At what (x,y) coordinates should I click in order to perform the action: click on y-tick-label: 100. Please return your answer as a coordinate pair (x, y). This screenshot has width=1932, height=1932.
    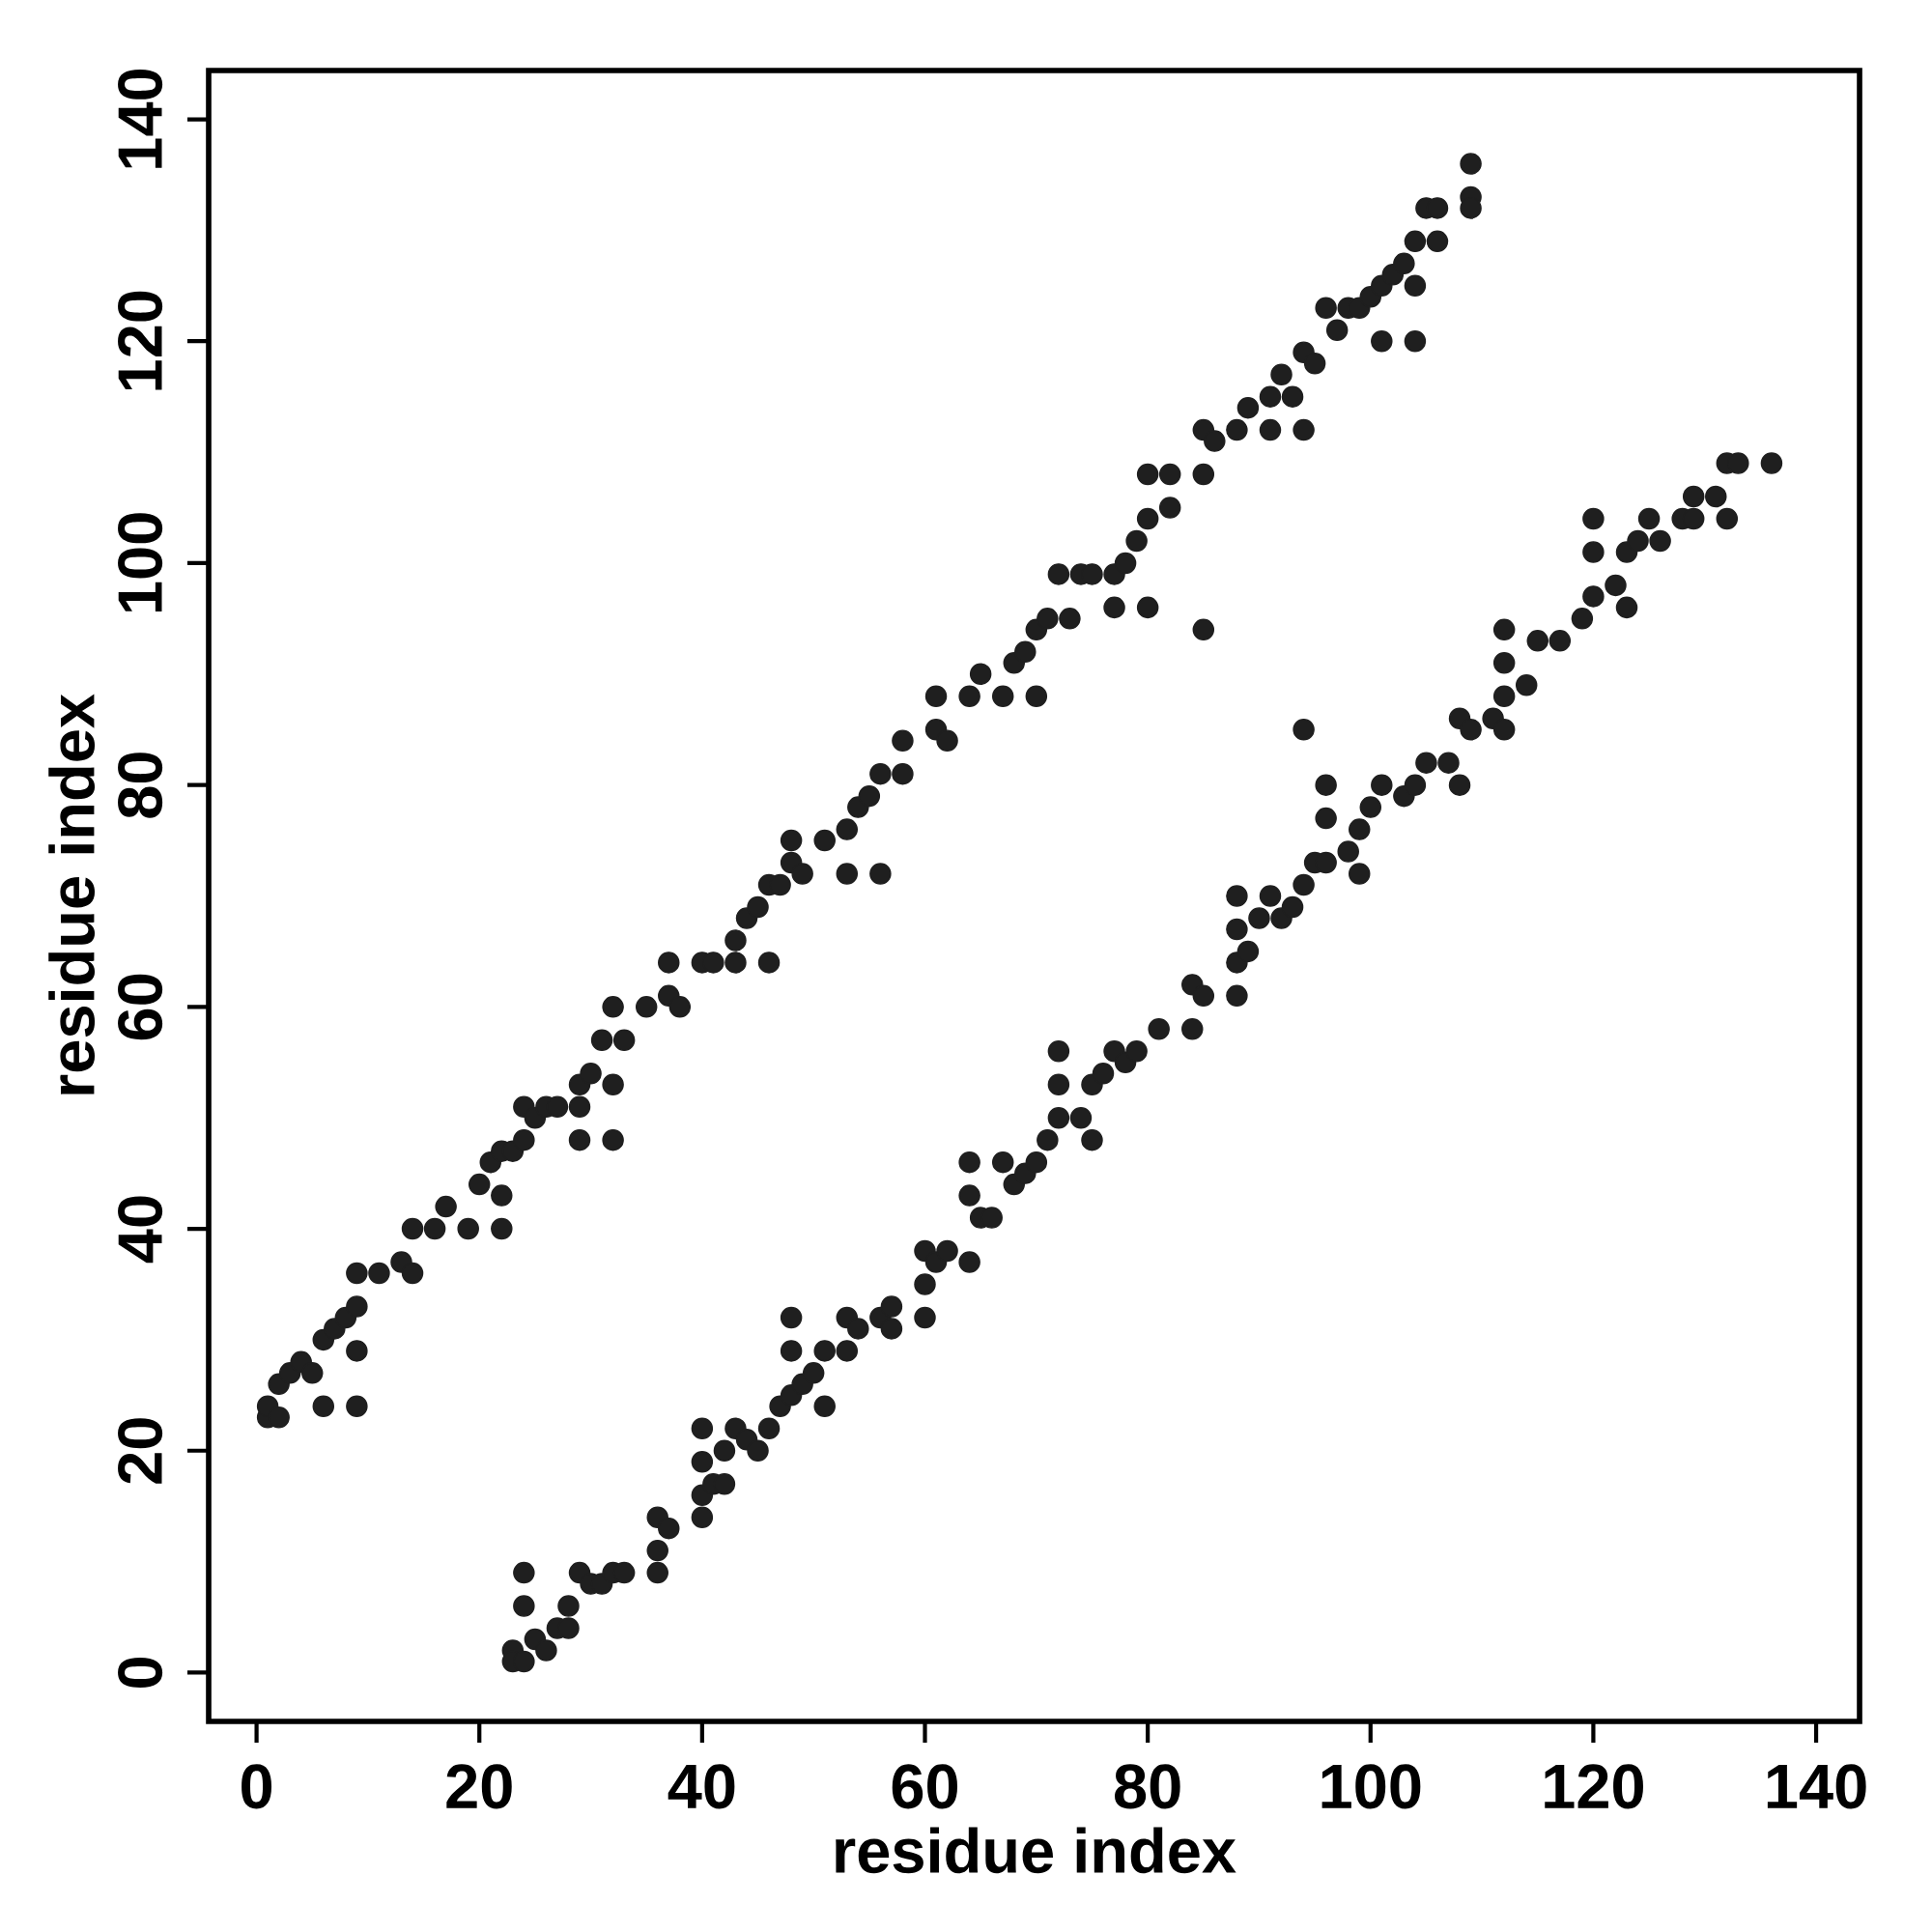
    Looking at the image, I should click on (140, 562).